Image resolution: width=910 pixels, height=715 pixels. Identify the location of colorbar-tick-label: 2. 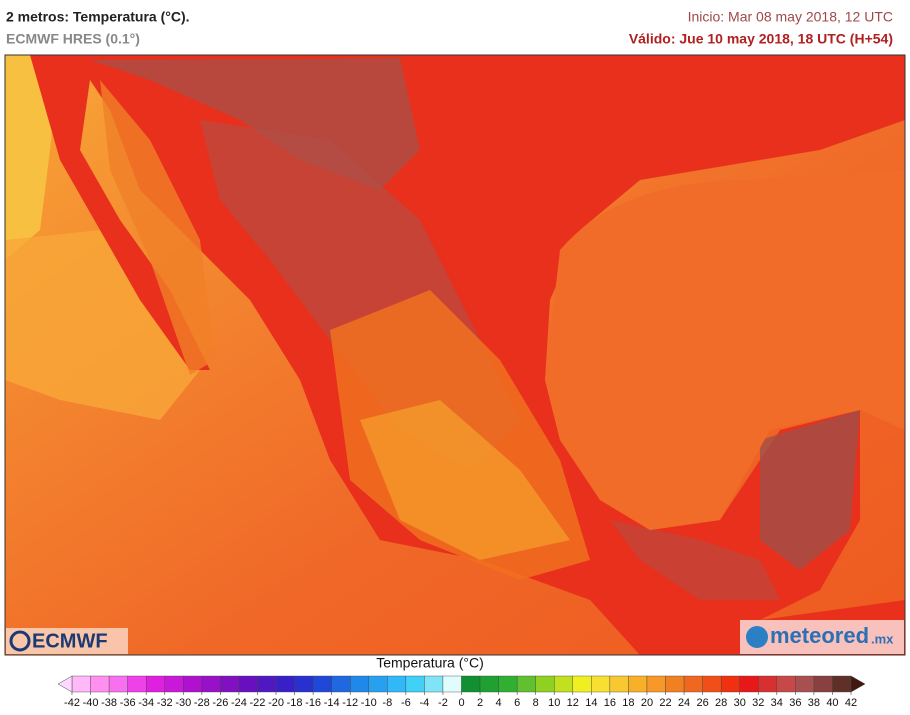
(480, 703).